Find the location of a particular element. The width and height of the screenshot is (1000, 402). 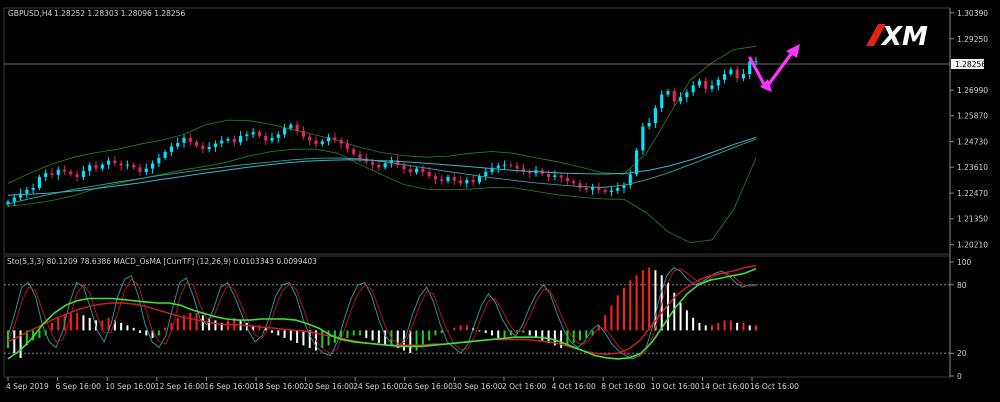

time-tick-label: 10 Sep 16:00 is located at coordinates (130, 386).